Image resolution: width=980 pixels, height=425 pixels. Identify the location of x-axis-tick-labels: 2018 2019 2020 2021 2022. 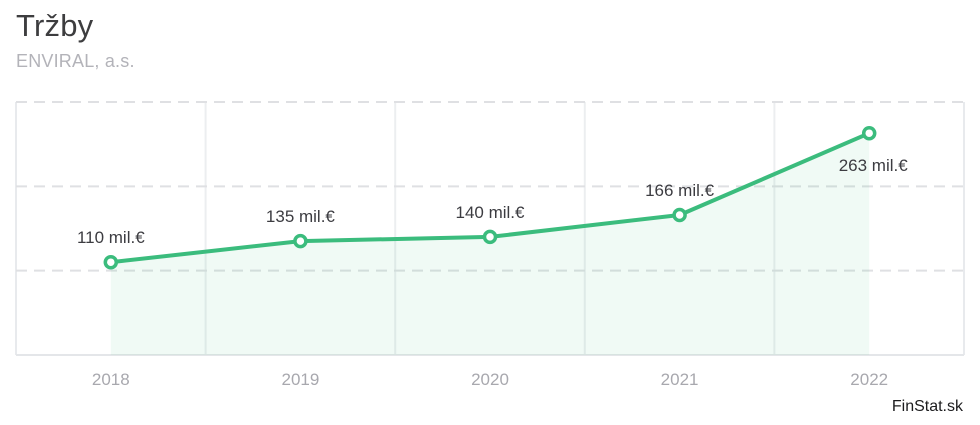
(490, 379).